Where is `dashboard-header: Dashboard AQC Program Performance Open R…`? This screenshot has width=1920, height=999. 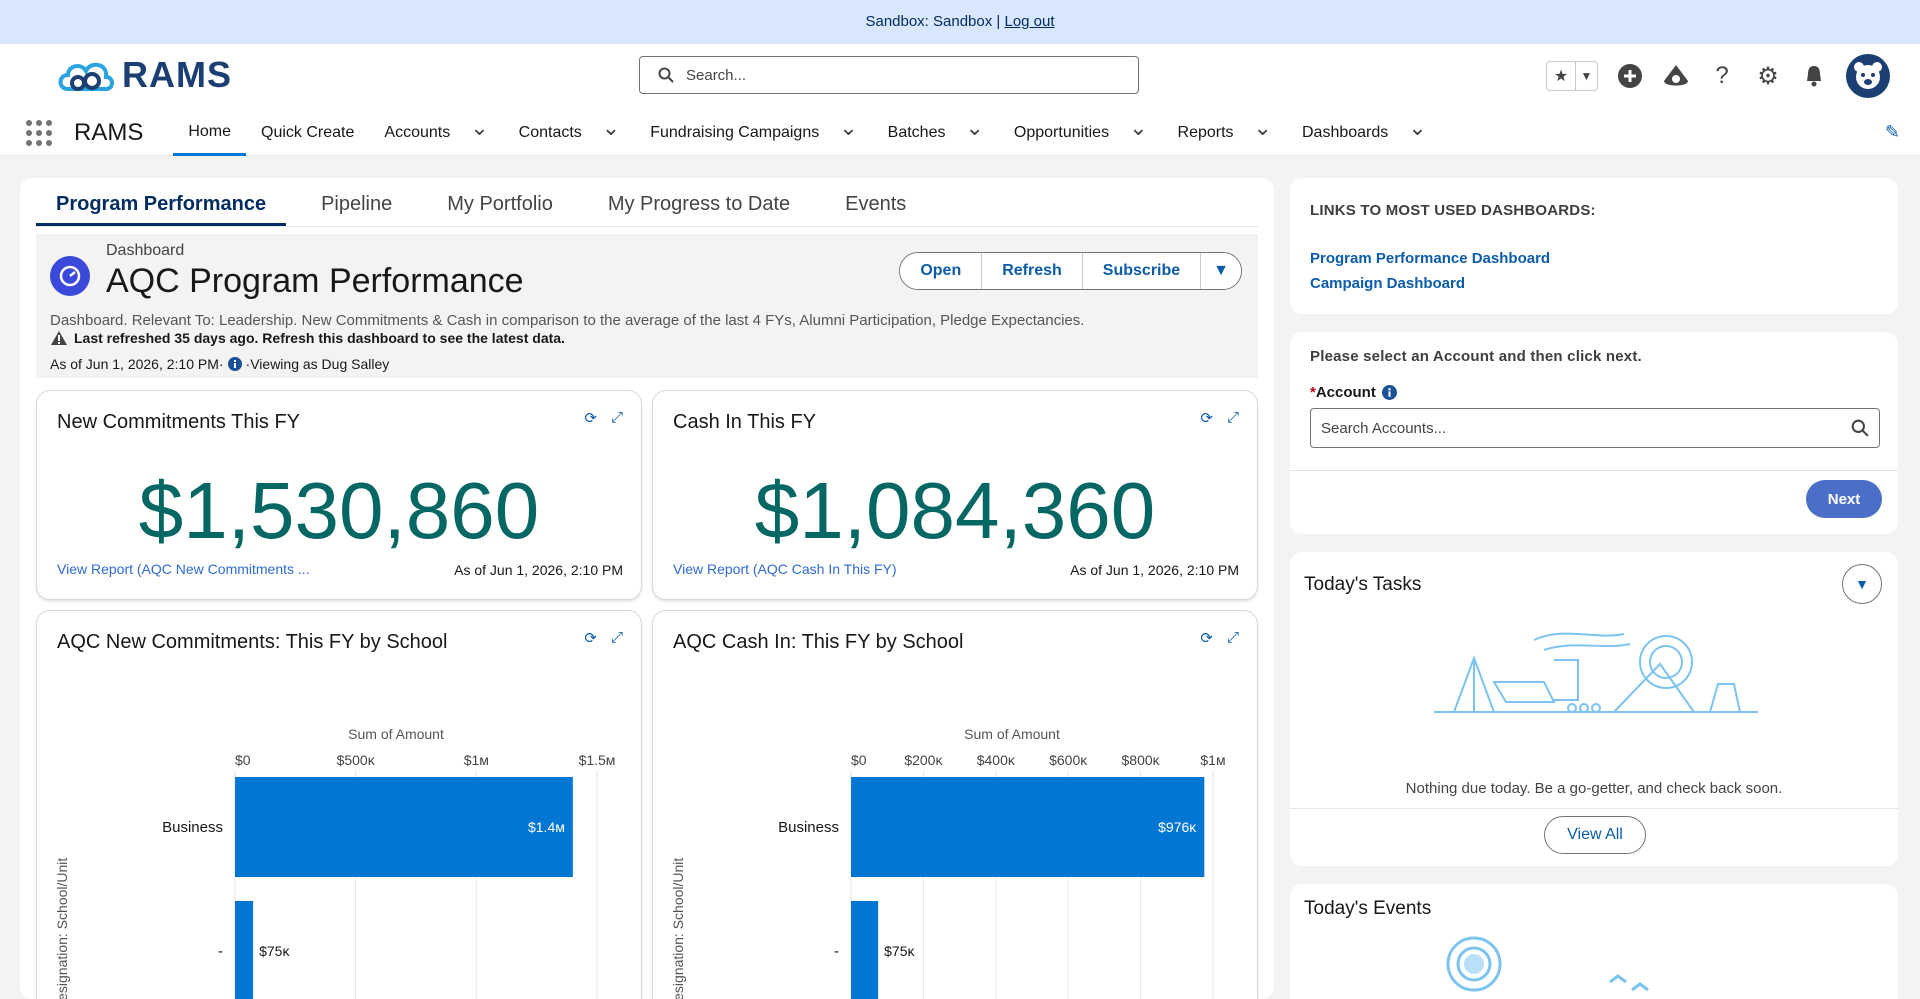
dashboard-header: Dashboard AQC Program Performance Open R… is located at coordinates (647, 306).